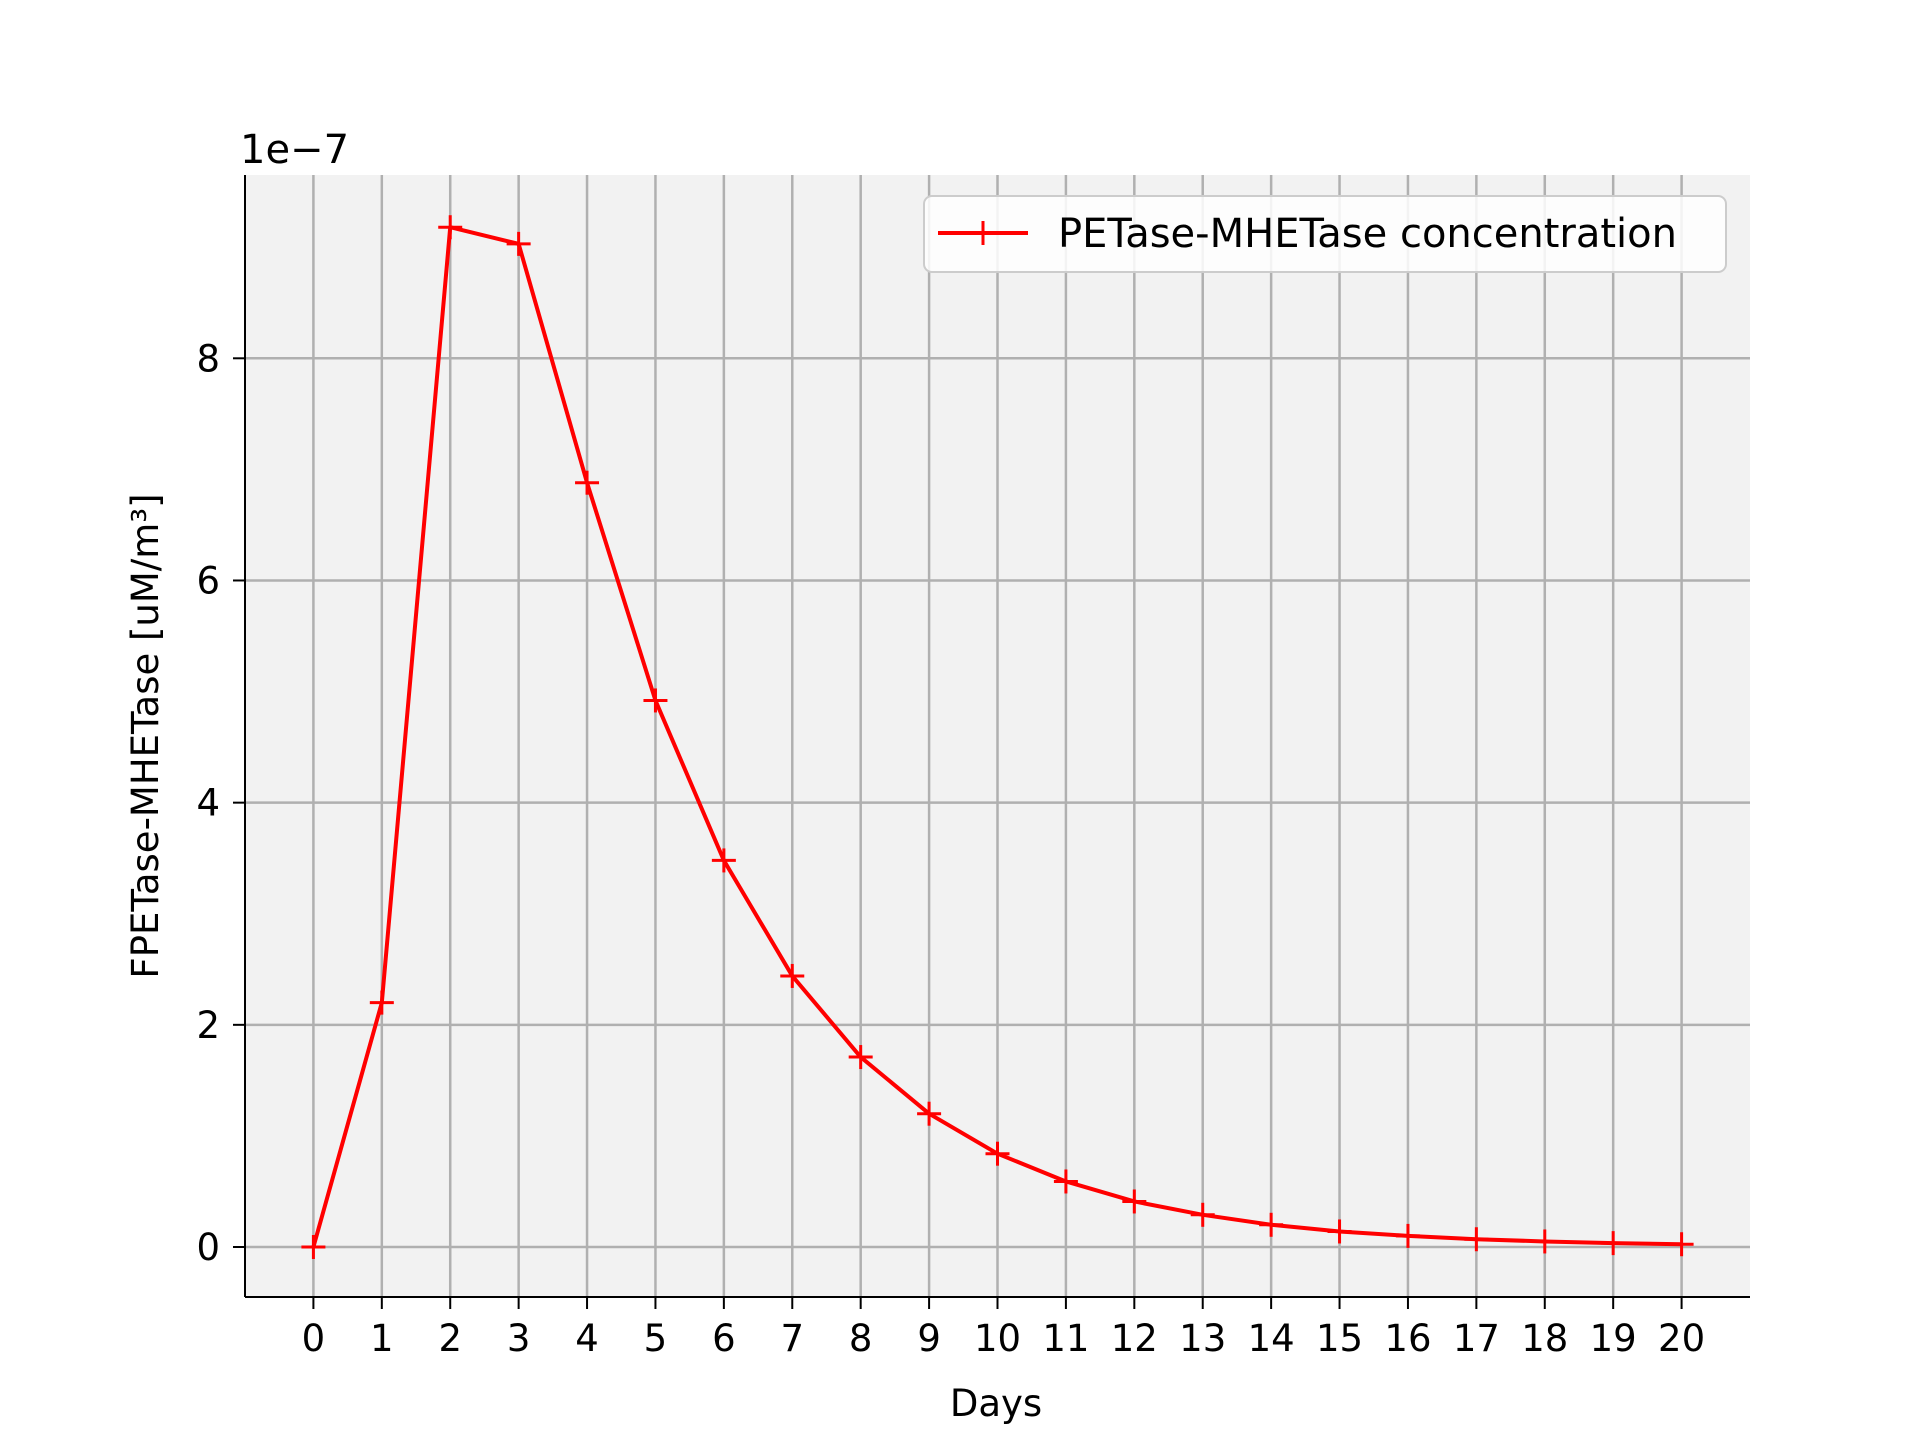 The width and height of the screenshot is (1920, 1440). I want to click on x-tick-label: 3, so click(519, 1338).